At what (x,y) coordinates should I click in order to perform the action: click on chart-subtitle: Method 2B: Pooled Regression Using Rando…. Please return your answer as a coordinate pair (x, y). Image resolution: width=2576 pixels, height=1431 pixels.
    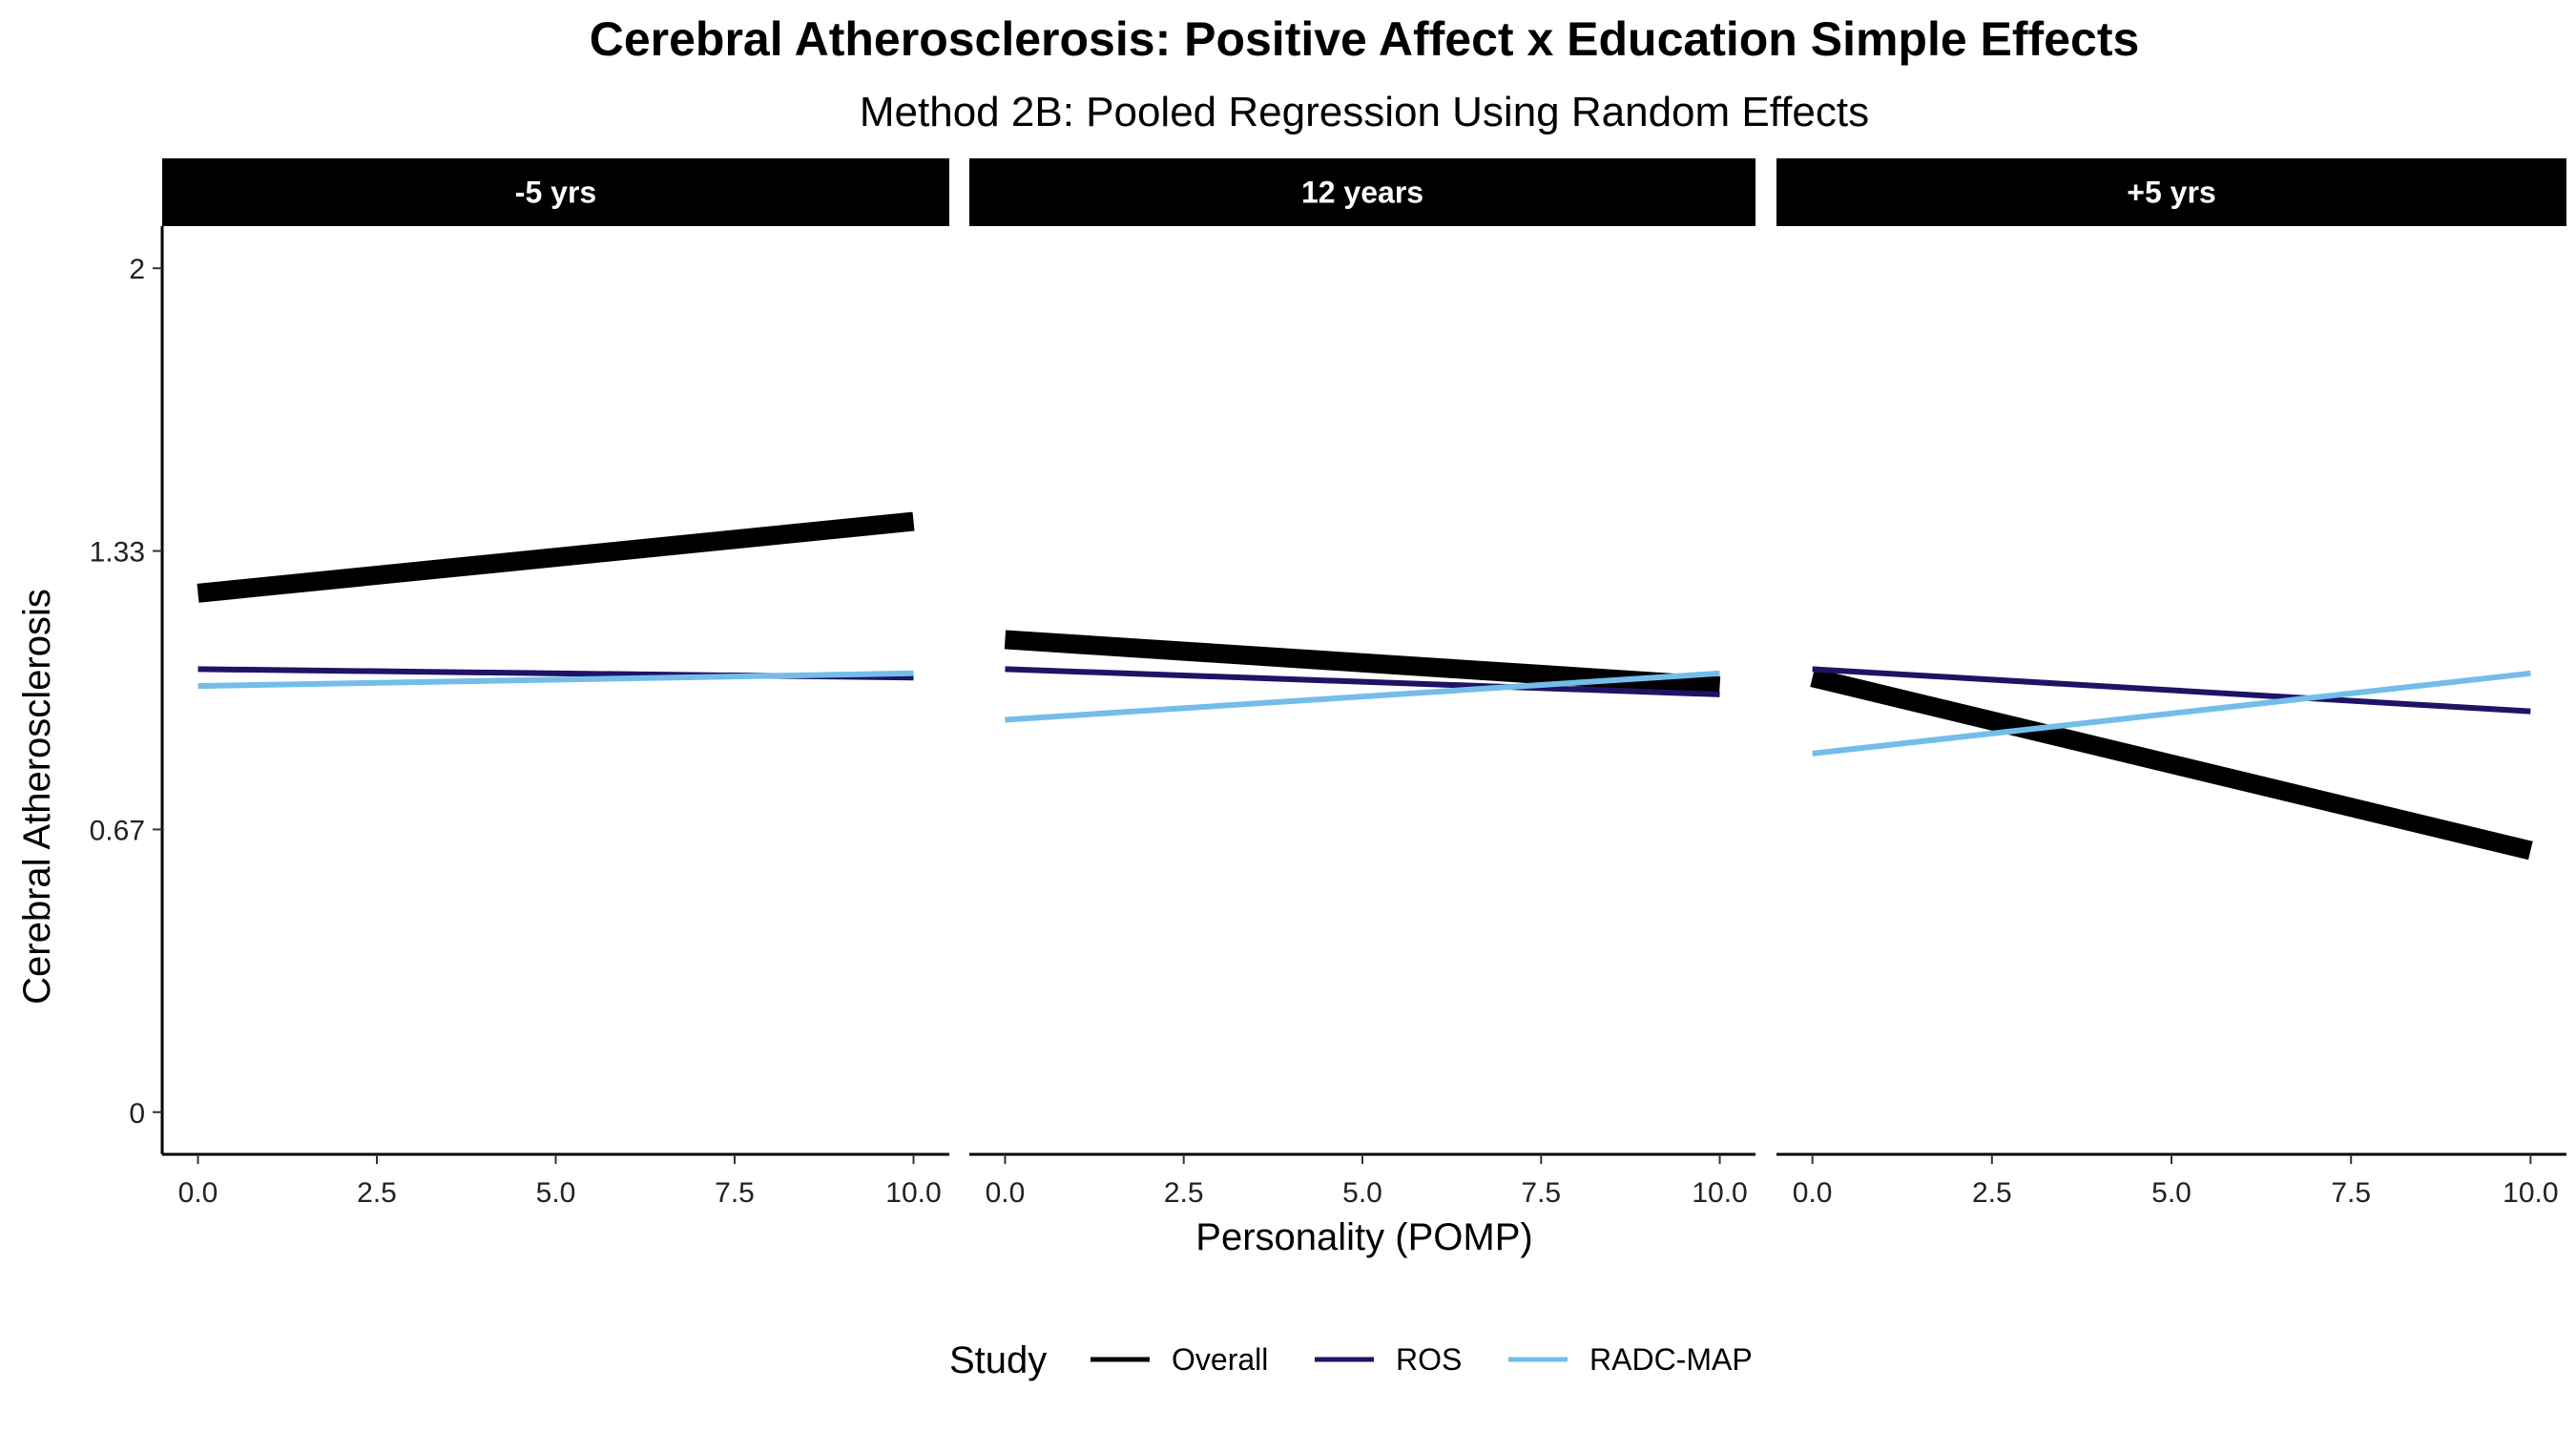
    Looking at the image, I should click on (1364, 112).